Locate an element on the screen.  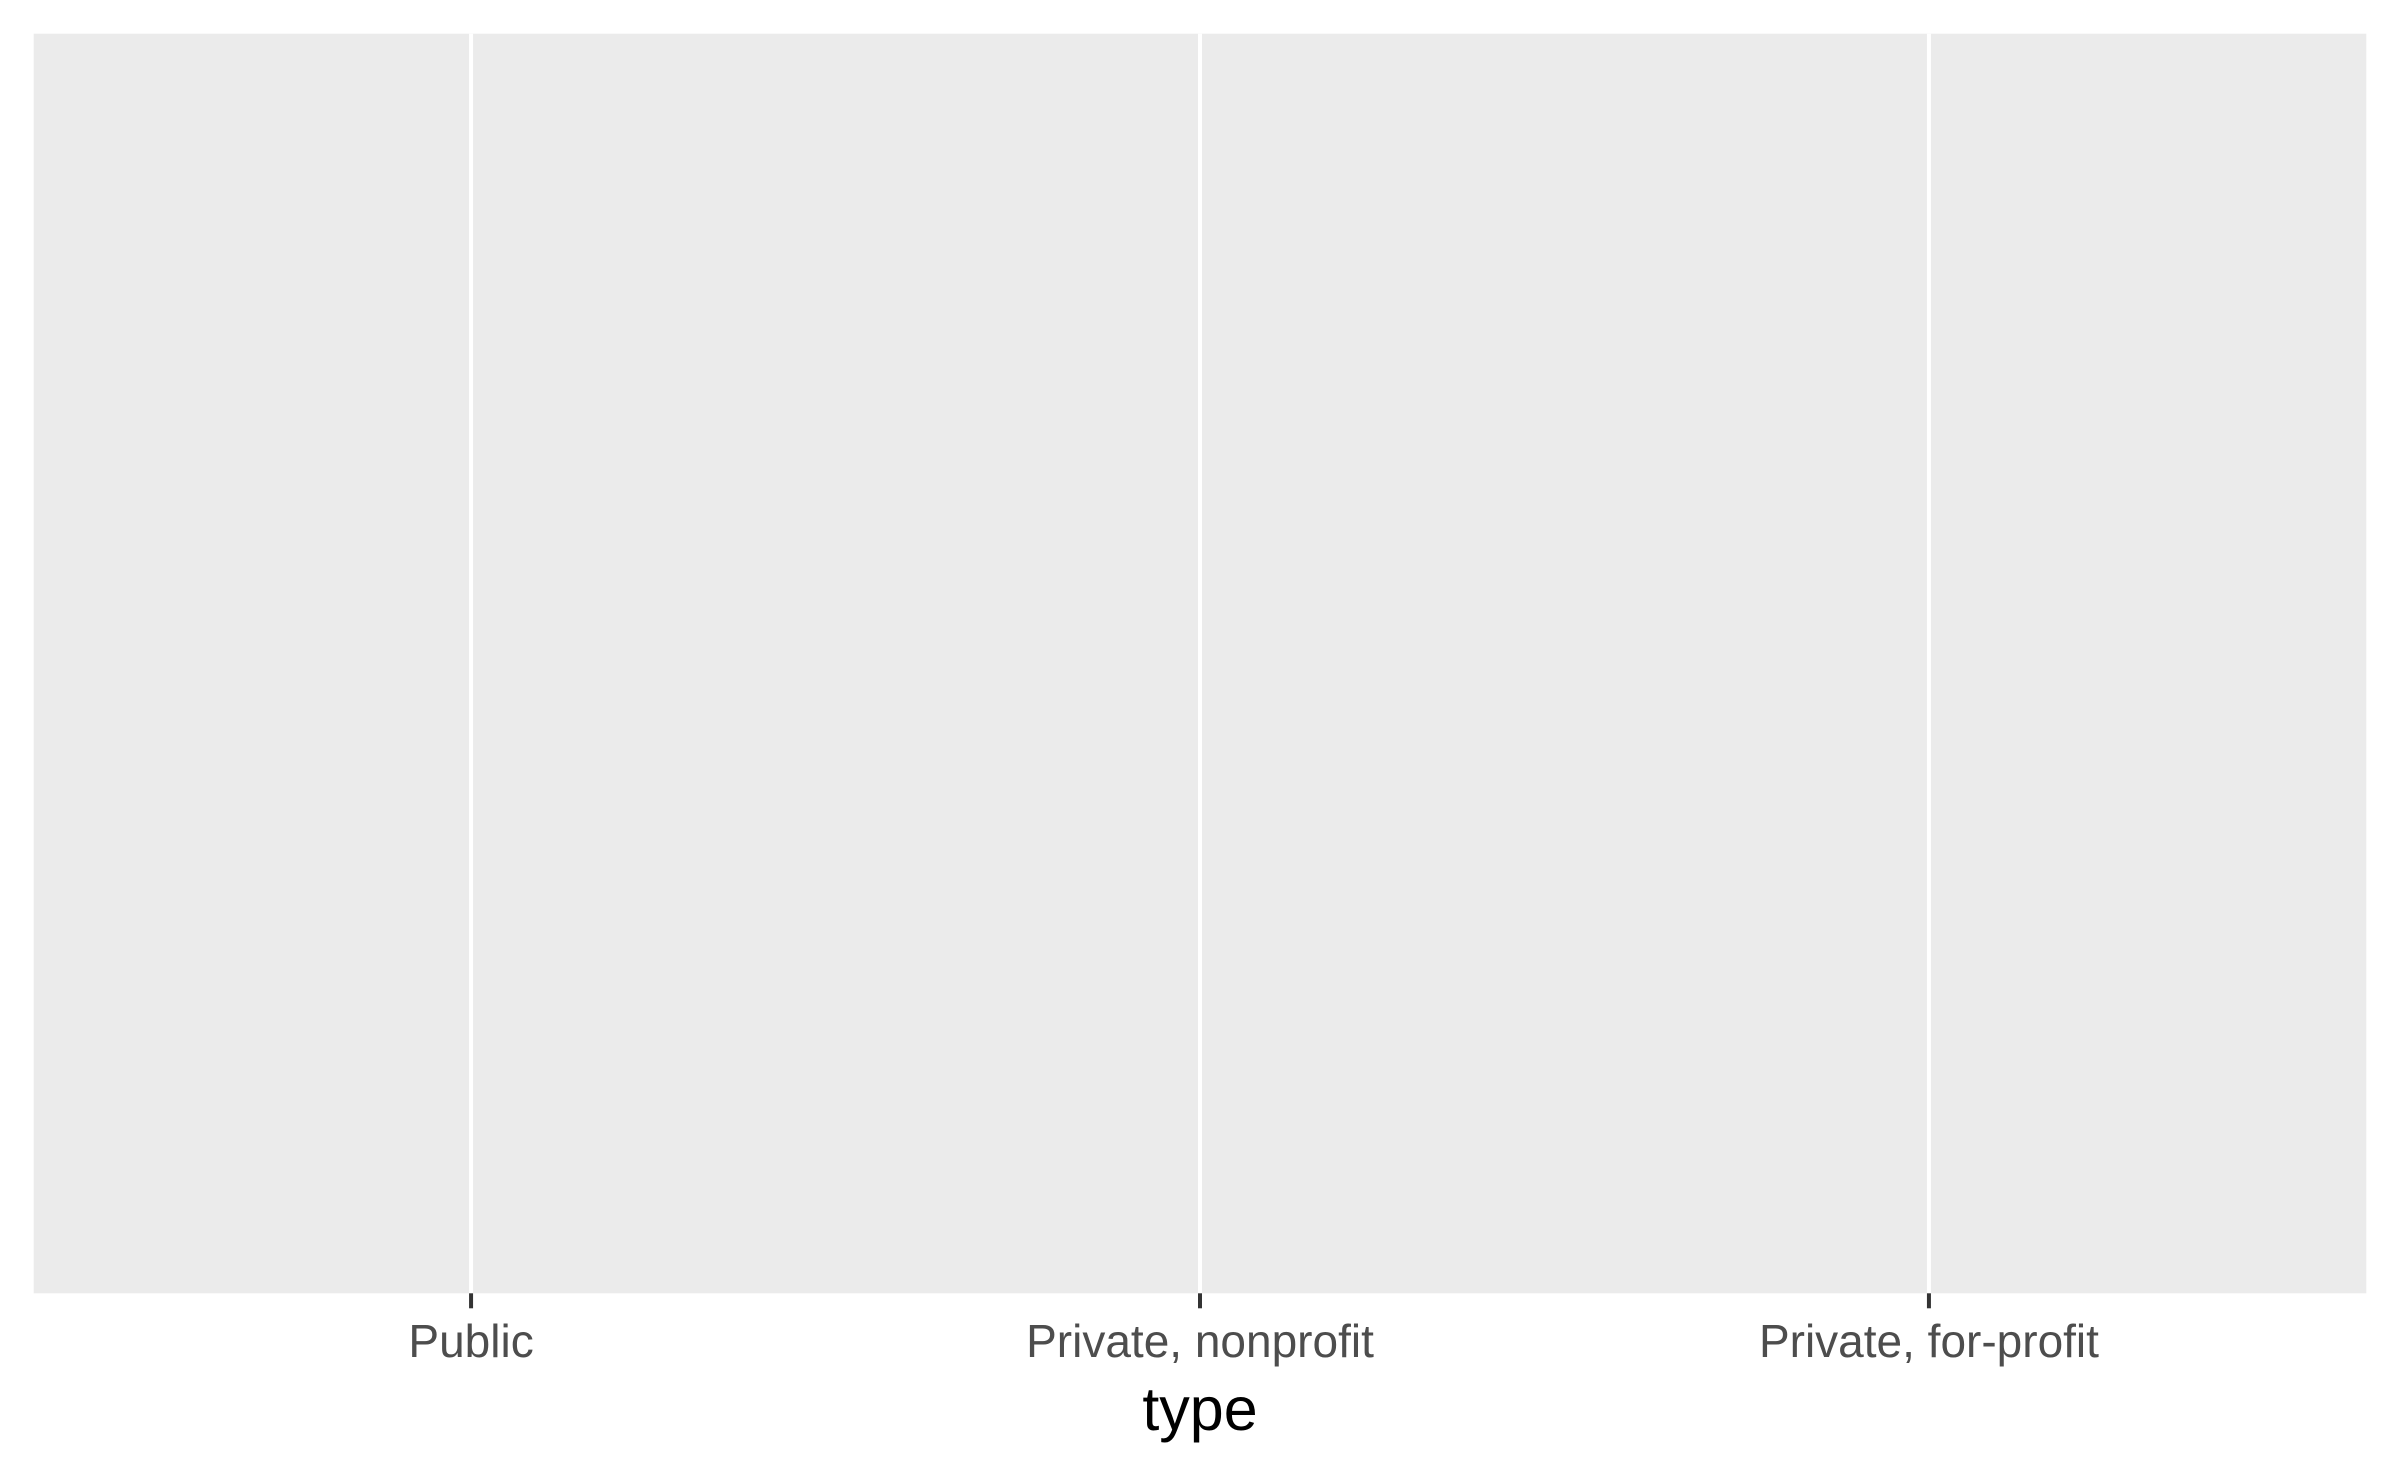
x-axis-title: type is located at coordinates (1199, 1409).